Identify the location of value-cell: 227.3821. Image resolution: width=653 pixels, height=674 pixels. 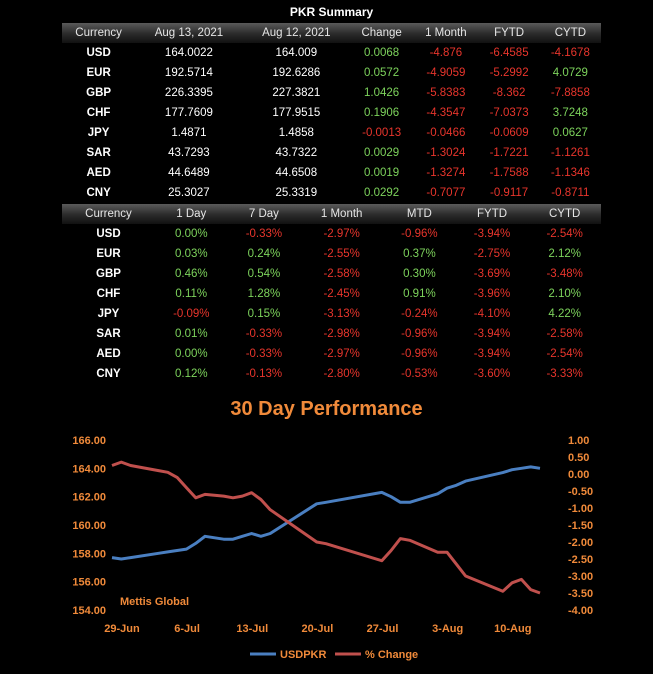
(296, 93).